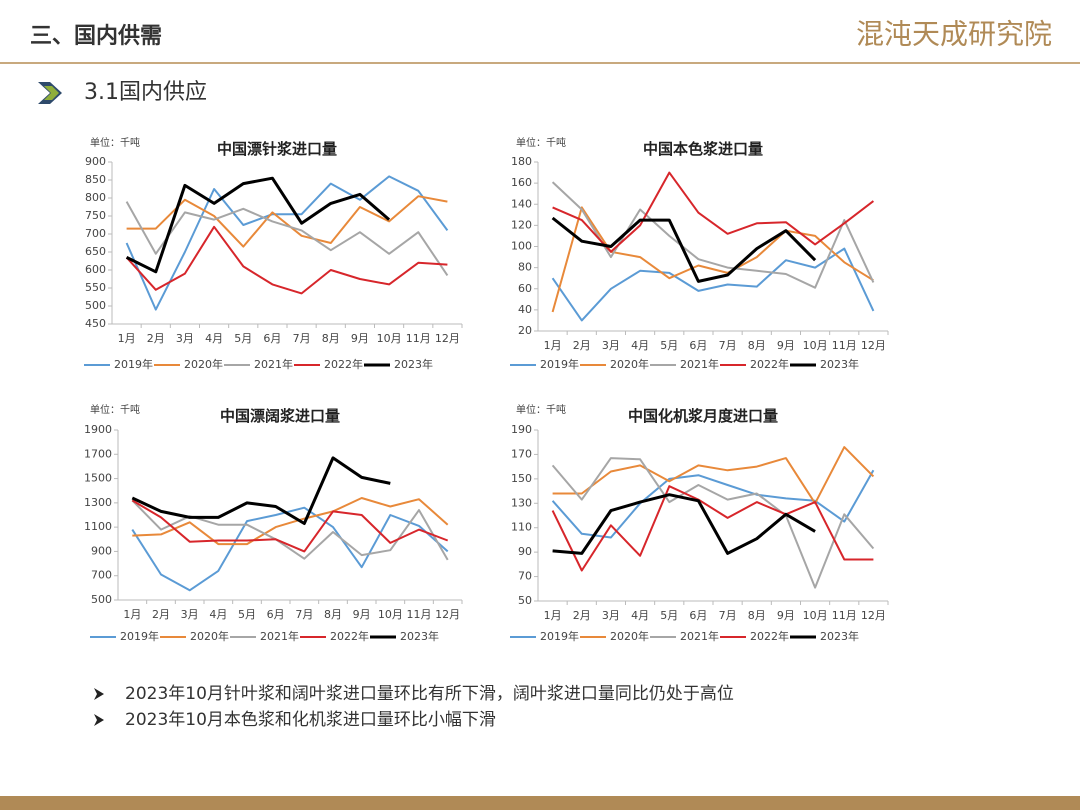 The height and width of the screenshot is (810, 1080). What do you see at coordinates (98, 478) in the screenshot?
I see `y-tick-label: 1500` at bounding box center [98, 478].